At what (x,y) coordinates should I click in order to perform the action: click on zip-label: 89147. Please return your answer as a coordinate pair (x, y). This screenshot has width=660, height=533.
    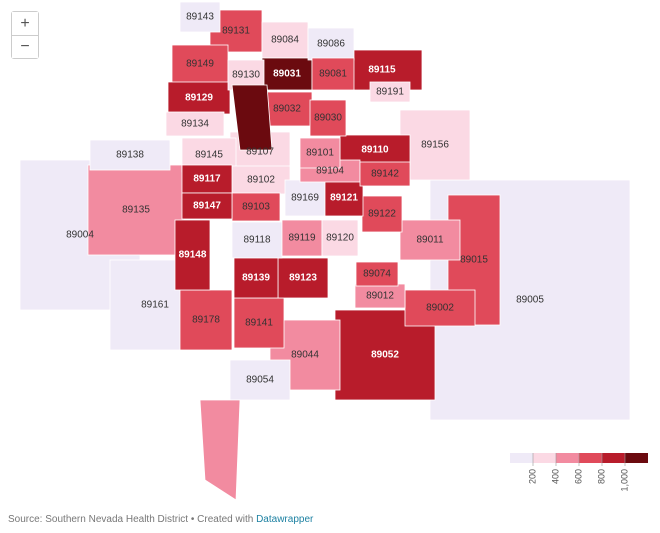
    Looking at the image, I should click on (207, 206).